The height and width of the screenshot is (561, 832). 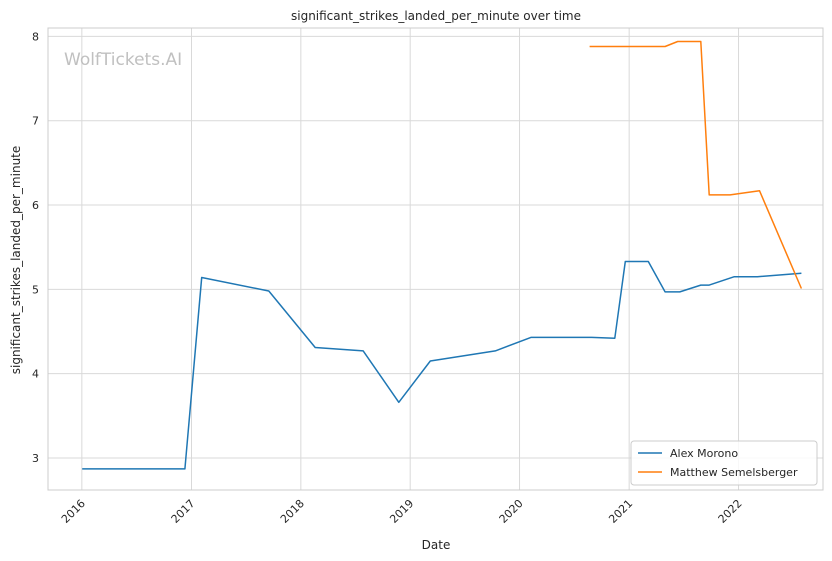 I want to click on x-tick-label-2021: 2021, so click(x=620, y=511).